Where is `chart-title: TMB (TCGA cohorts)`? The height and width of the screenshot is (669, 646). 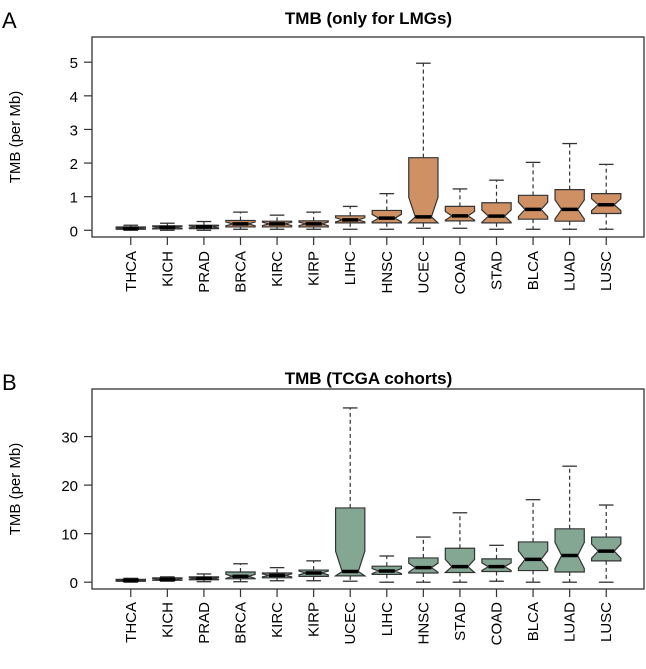
chart-title: TMB (TCGA cohorts) is located at coordinates (368, 378).